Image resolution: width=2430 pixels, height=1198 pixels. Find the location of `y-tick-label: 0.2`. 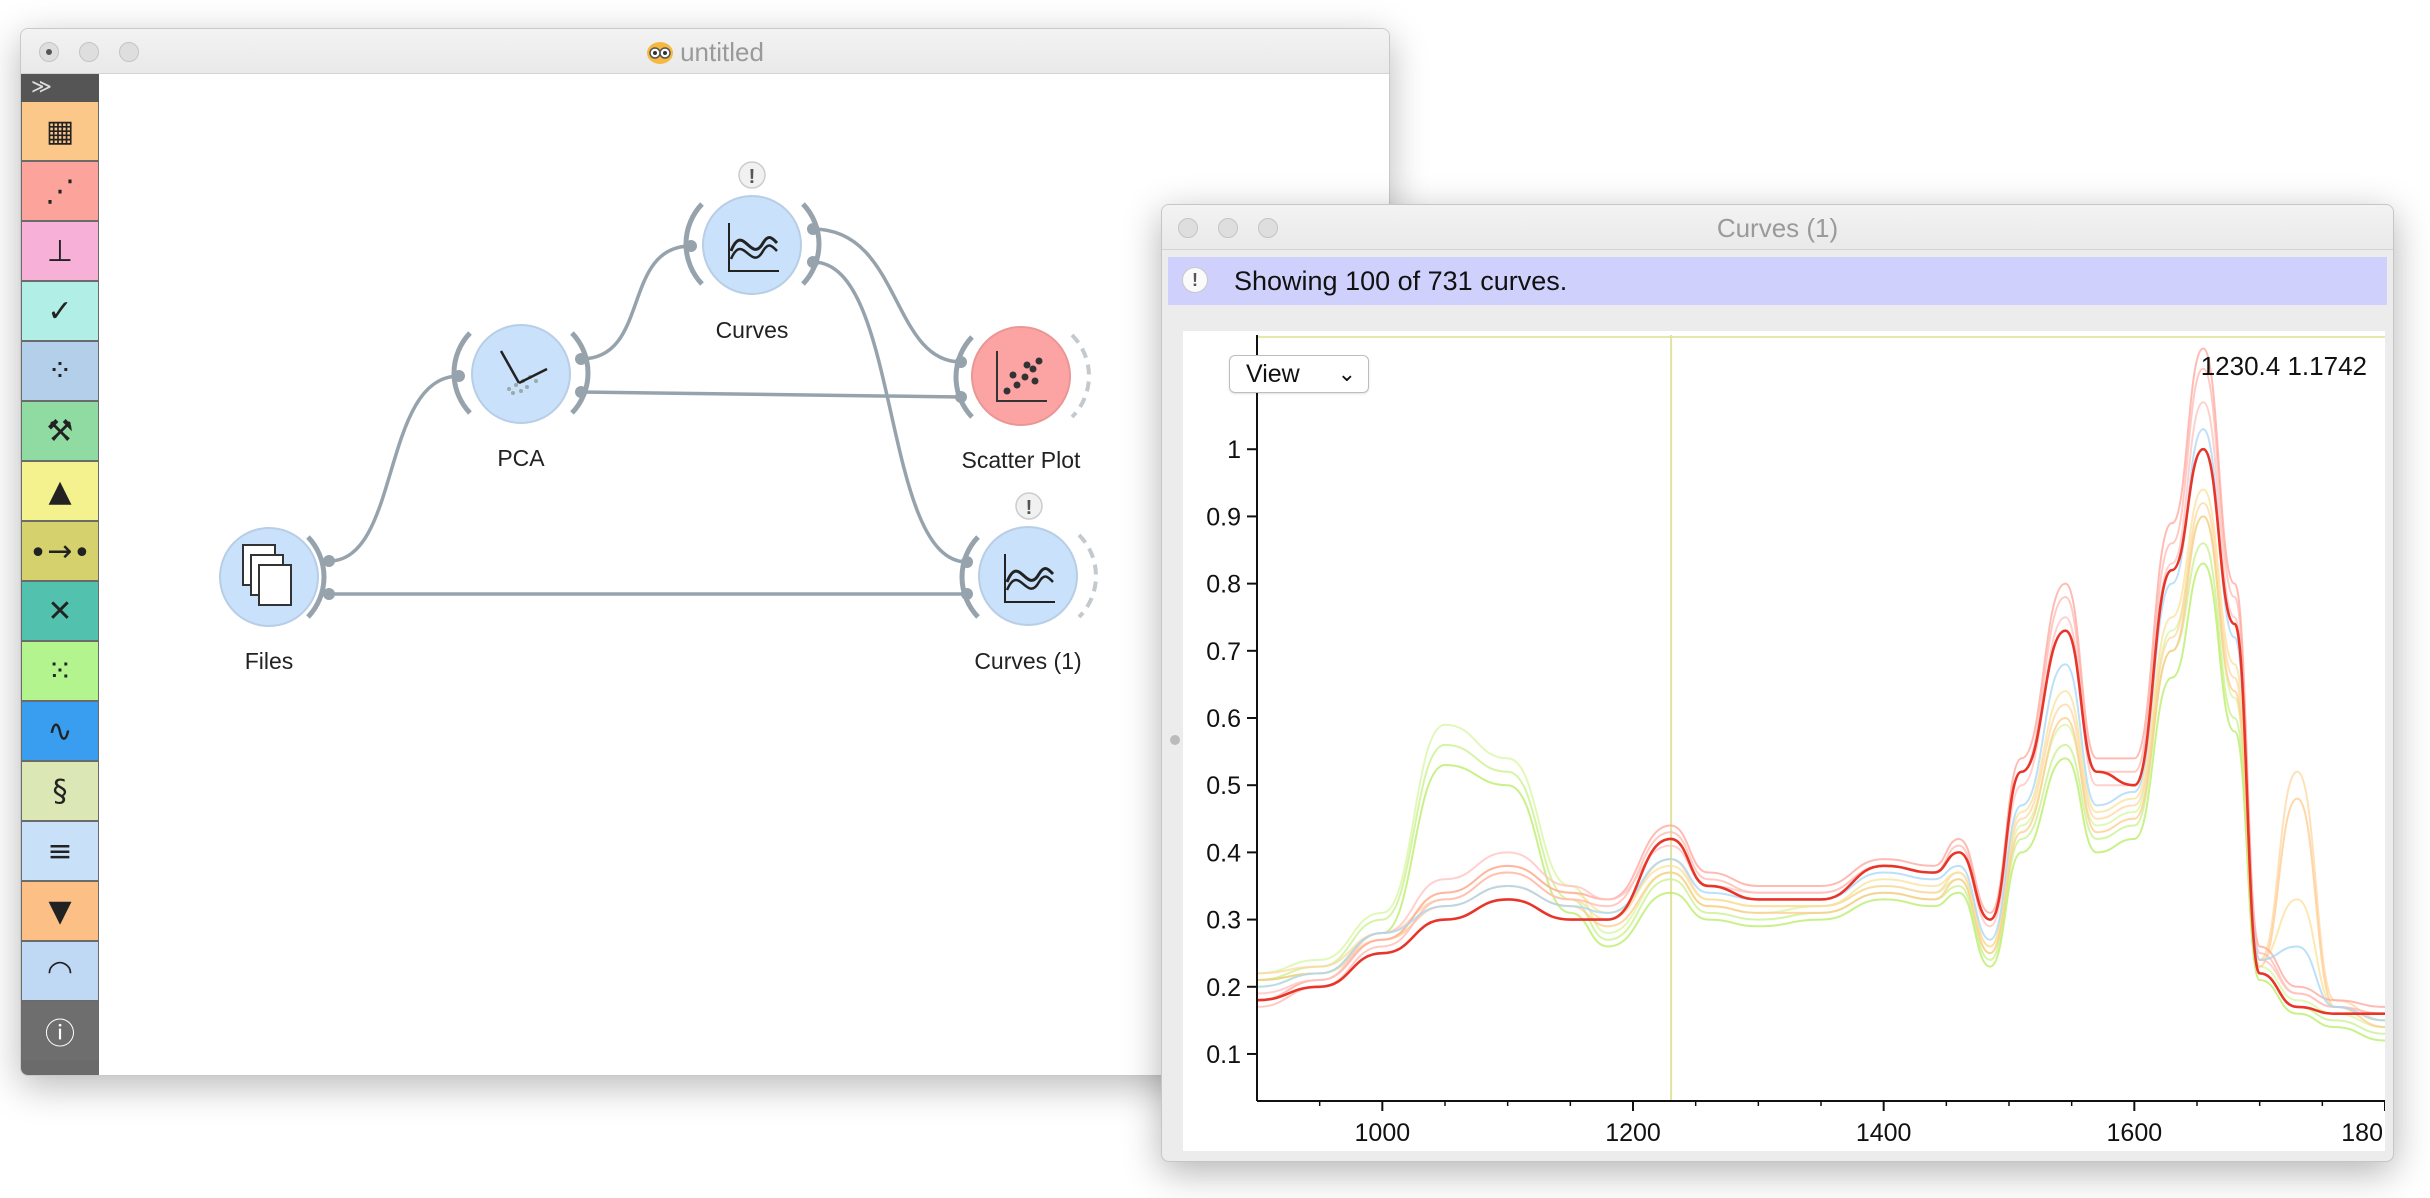

y-tick-label: 0.2 is located at coordinates (1223, 988).